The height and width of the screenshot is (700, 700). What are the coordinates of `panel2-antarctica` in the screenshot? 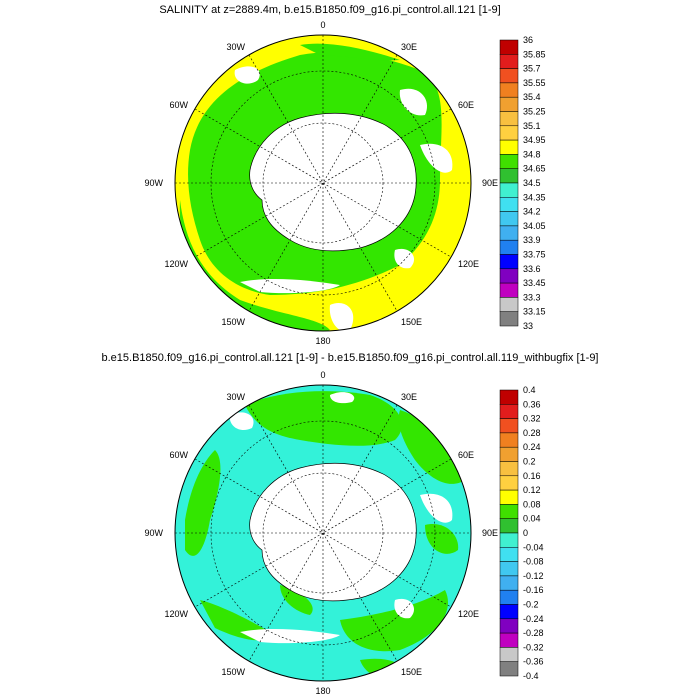 It's located at (333, 532).